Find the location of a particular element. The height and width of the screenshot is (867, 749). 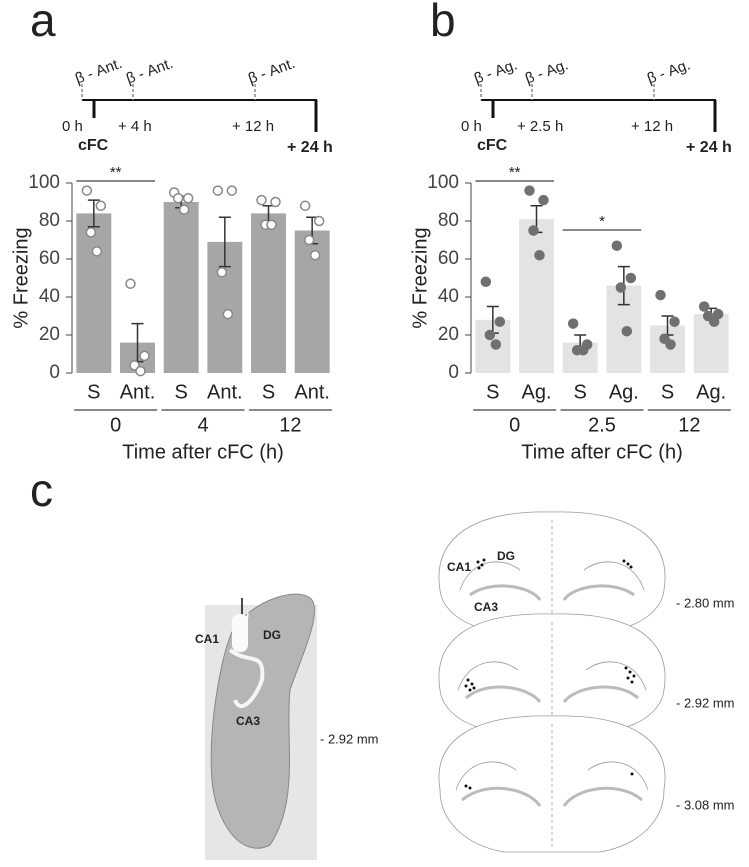

panel-label: c is located at coordinates (41, 490).